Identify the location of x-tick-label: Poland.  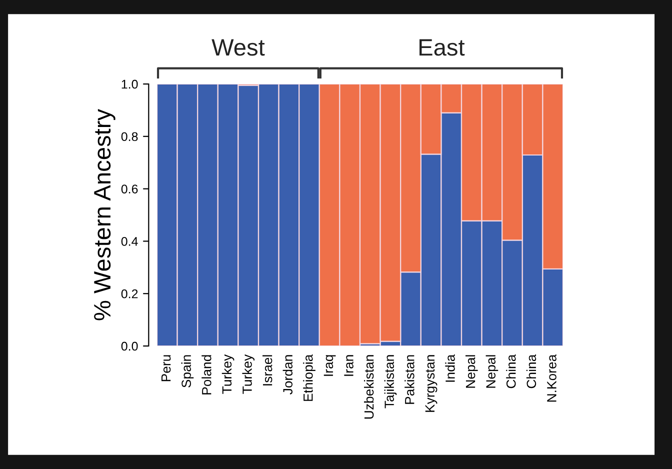
(207, 374).